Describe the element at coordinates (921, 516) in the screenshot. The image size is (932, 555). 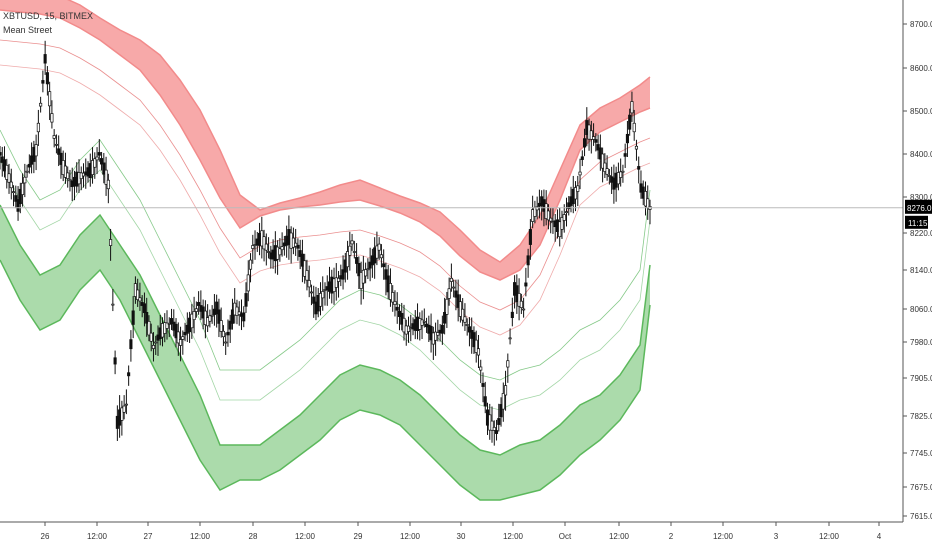
I see `price-tick-label: 7615.0` at that location.